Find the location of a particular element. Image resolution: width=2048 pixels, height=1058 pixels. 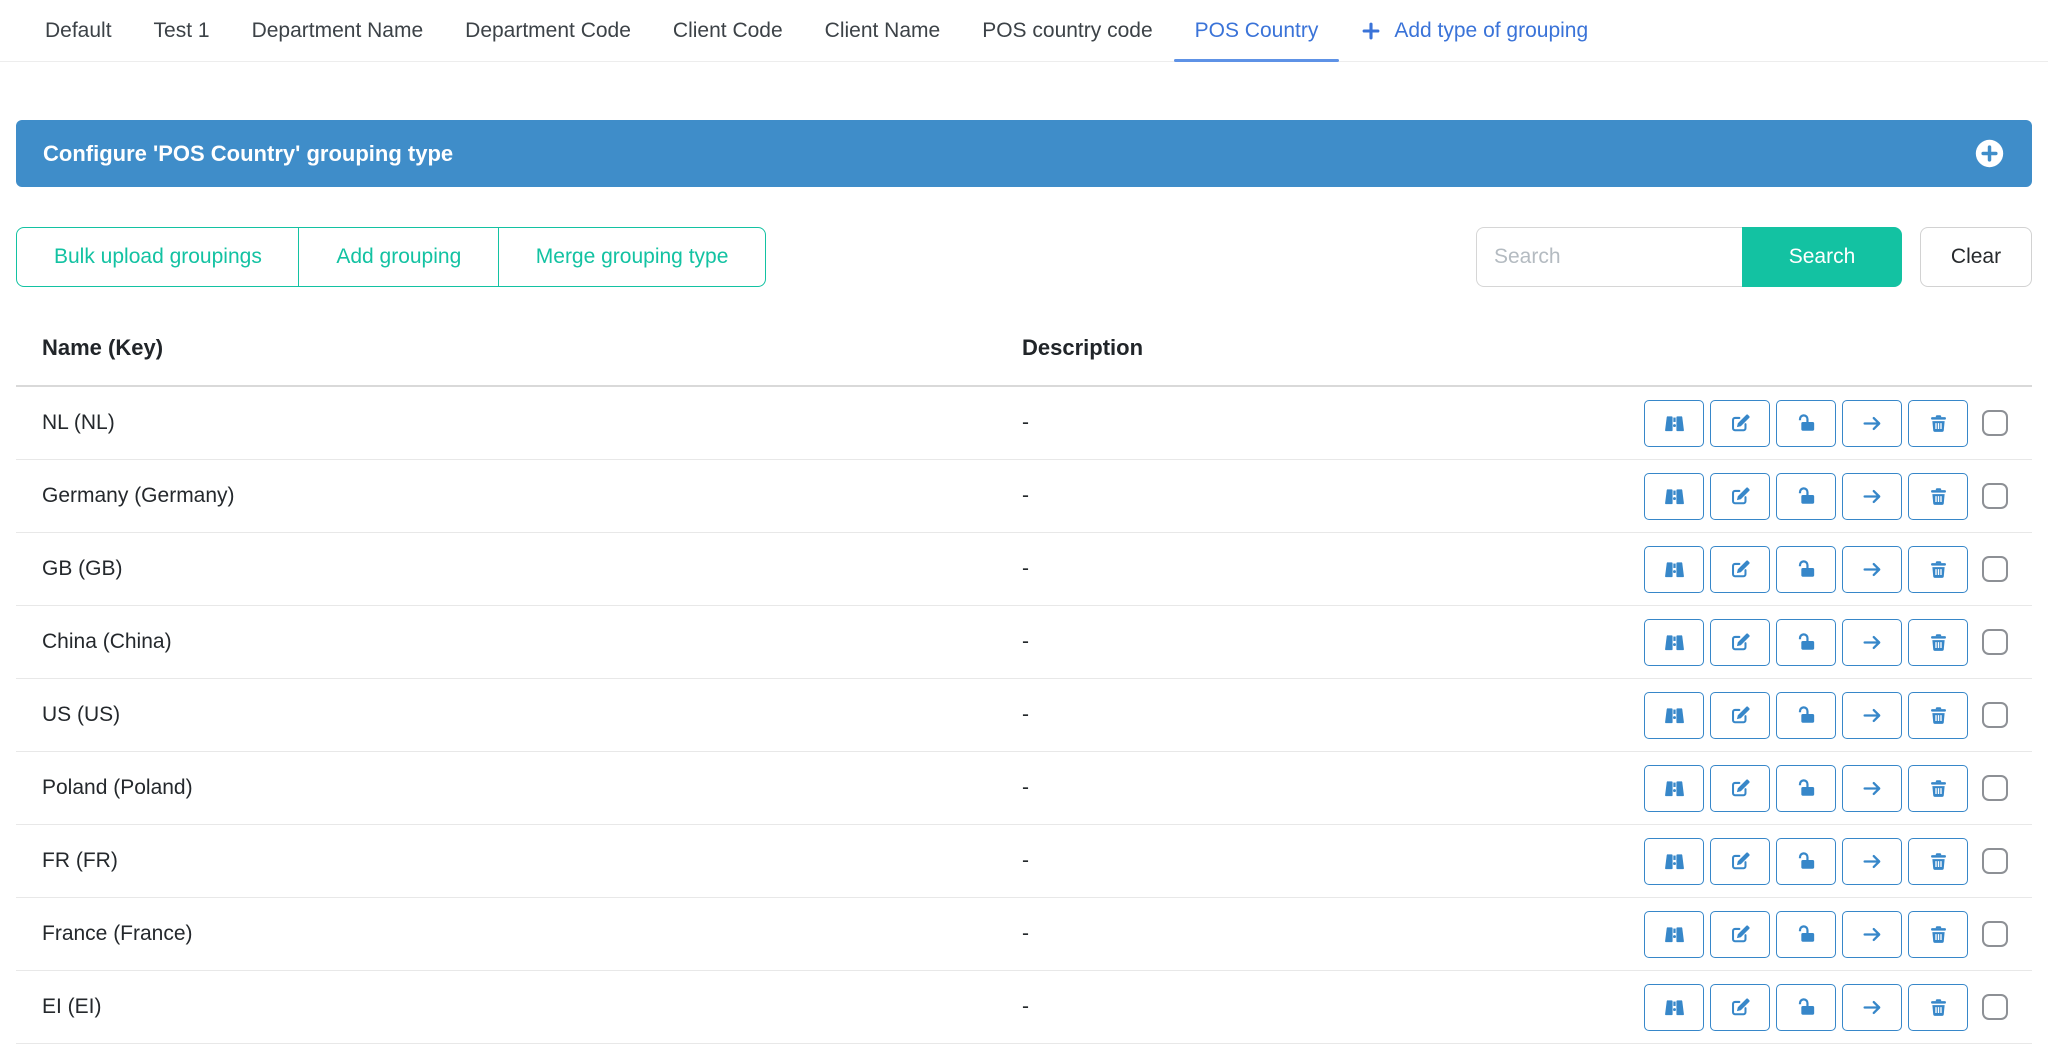

search-group: Search is located at coordinates (1689, 257).